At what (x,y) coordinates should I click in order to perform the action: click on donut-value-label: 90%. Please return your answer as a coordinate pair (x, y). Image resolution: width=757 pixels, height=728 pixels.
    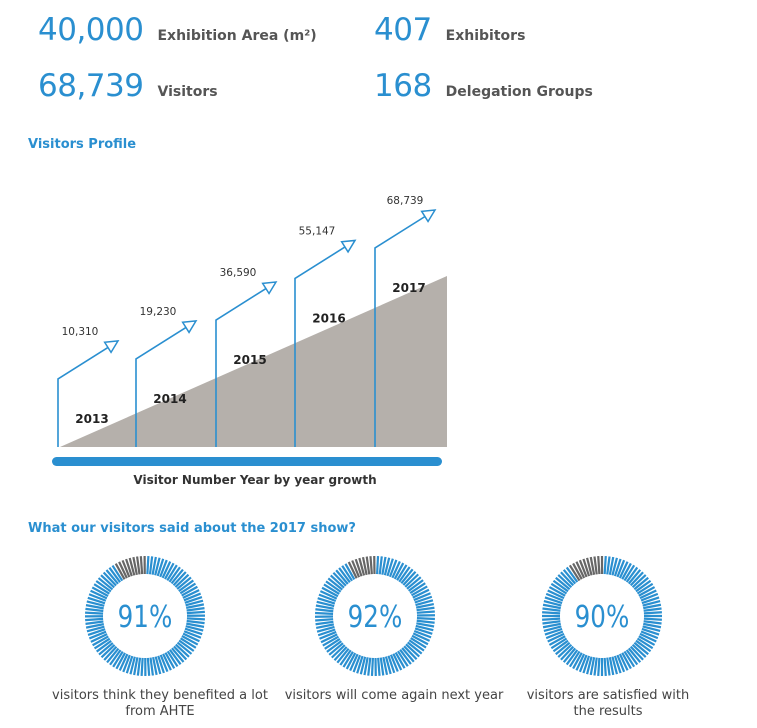
    Looking at the image, I should click on (602, 618).